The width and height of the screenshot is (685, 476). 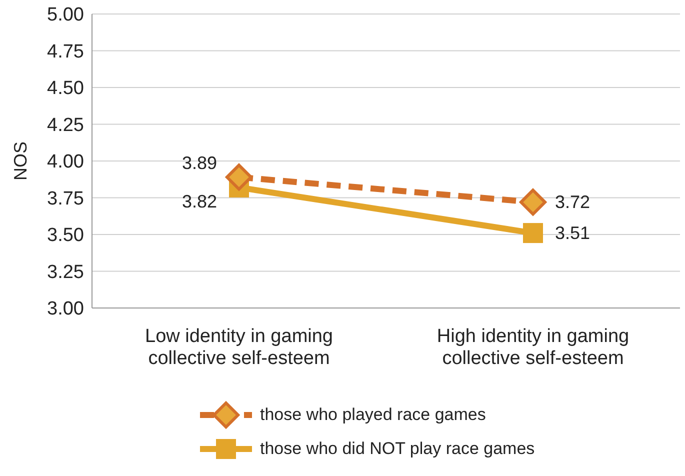 I want to click on y-axis-title: NOS, so click(x=20, y=161).